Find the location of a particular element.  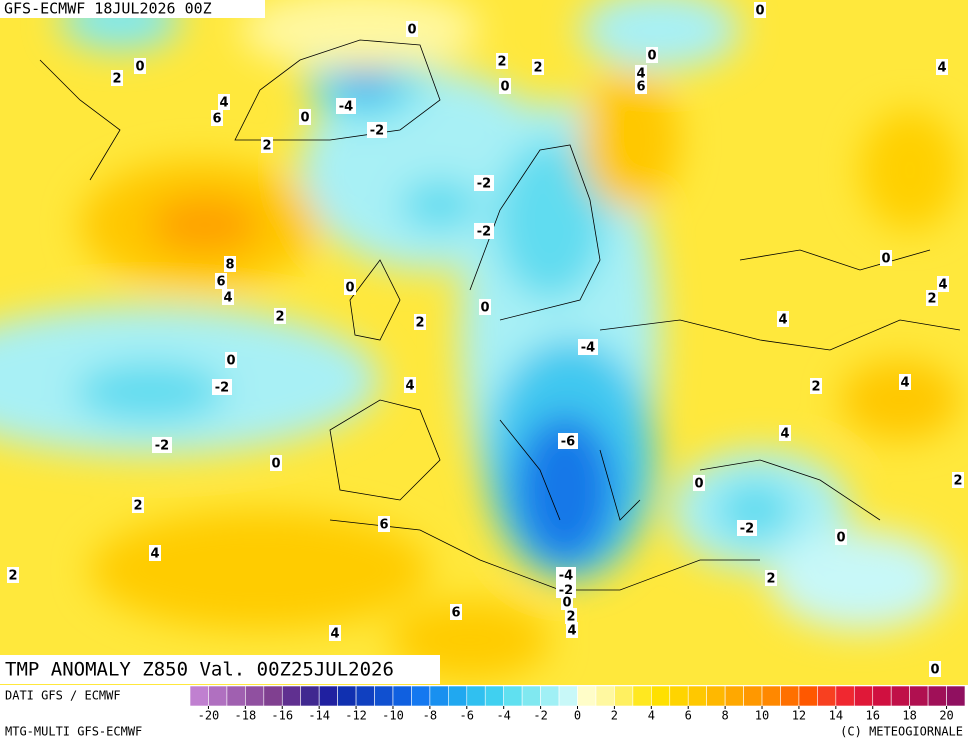

colorbar-tick-label: 14 is located at coordinates (836, 716).